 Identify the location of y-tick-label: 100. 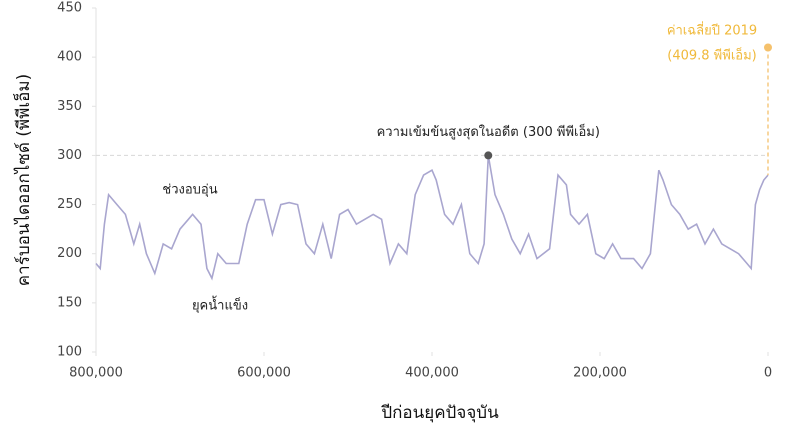
(69, 352).